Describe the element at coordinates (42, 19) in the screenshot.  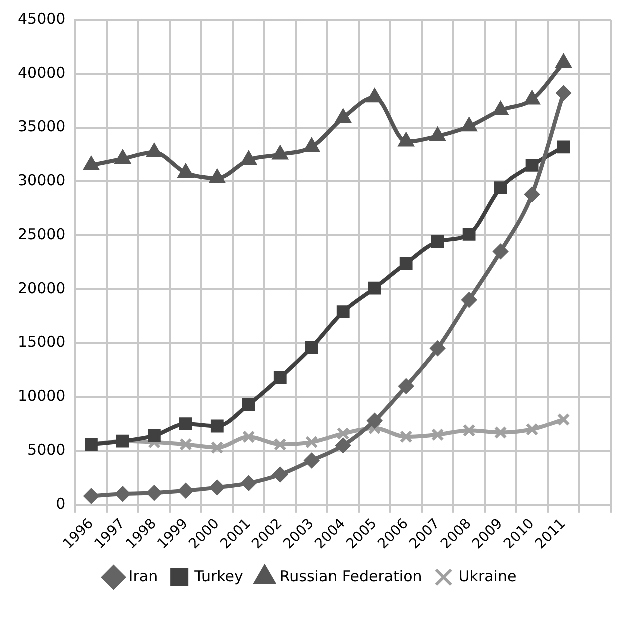
I see `y-tick-label: 45000` at that location.